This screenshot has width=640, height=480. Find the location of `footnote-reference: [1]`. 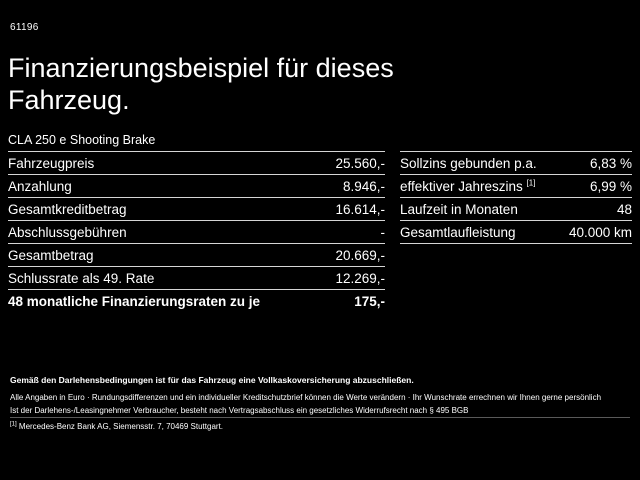

footnote-reference: [1] is located at coordinates (531, 182).